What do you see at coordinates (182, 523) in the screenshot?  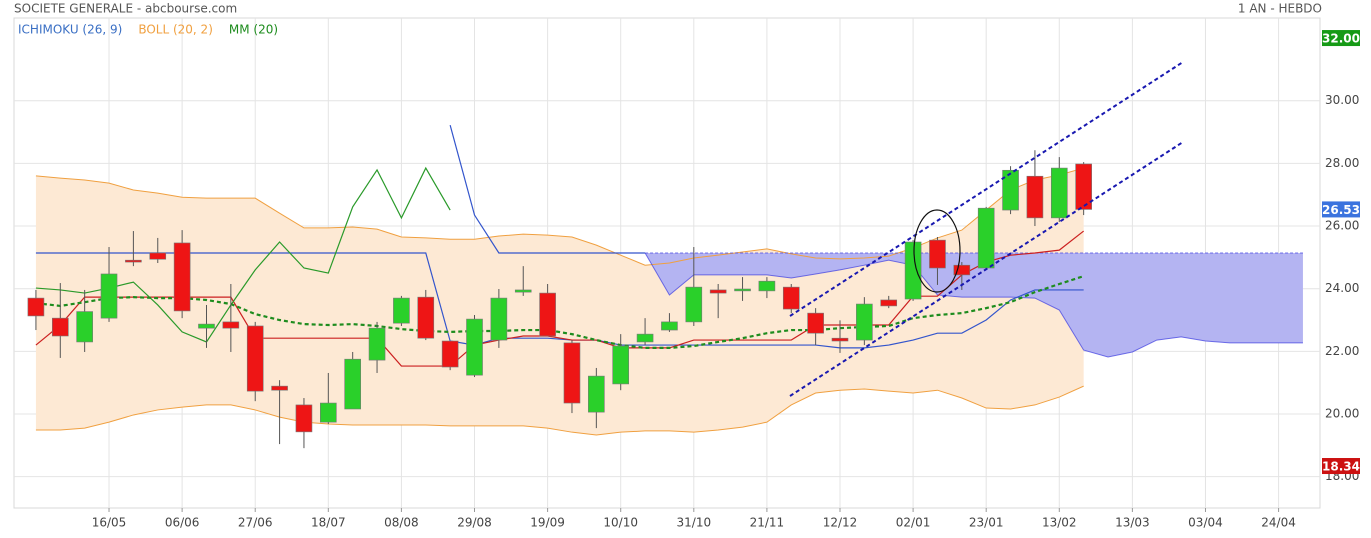 I see `x-tick-label: 06/06` at bounding box center [182, 523].